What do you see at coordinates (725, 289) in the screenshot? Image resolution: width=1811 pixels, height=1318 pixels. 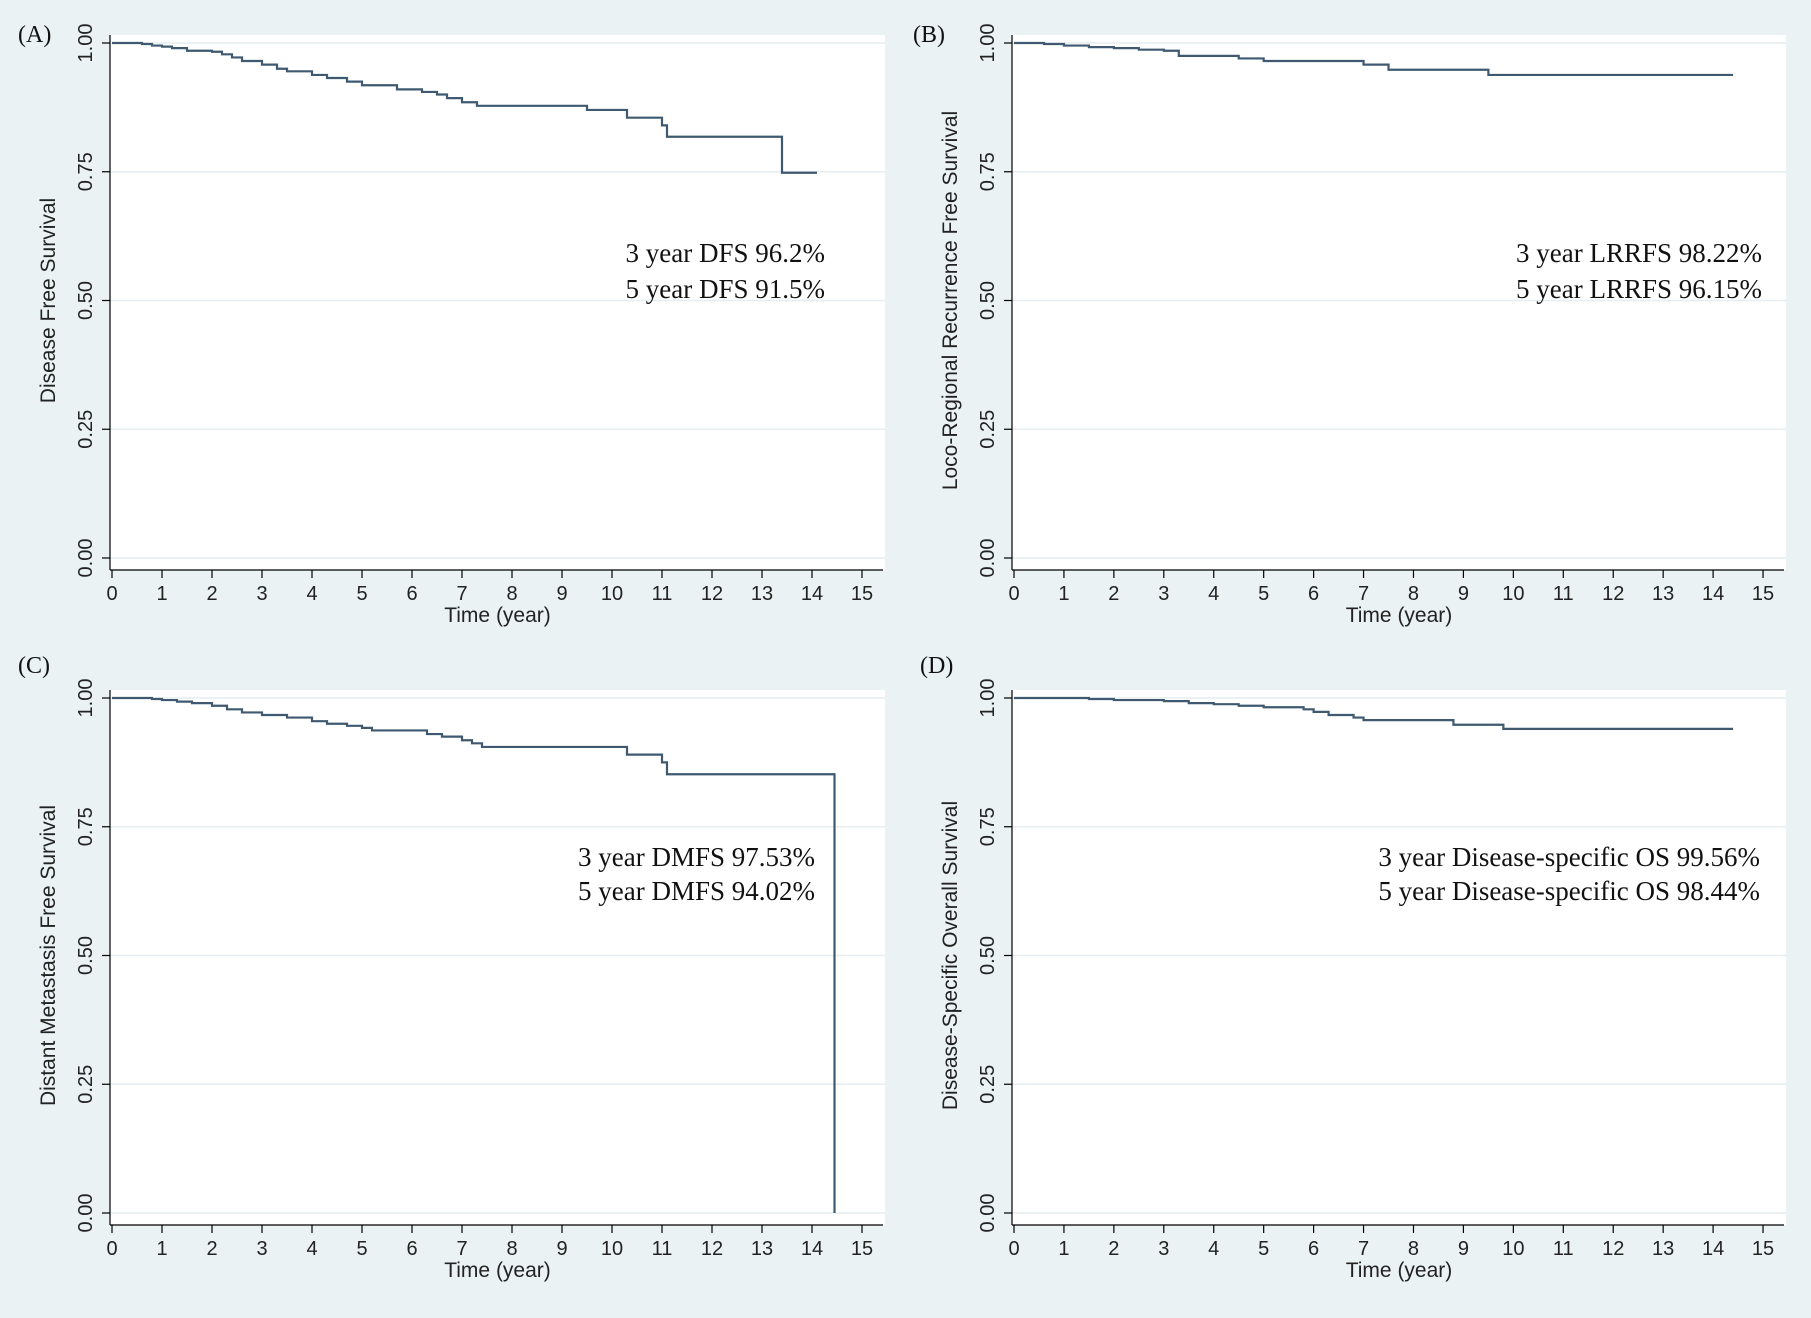 I see `annotation-2: 5 year DFS 91.5%` at bounding box center [725, 289].